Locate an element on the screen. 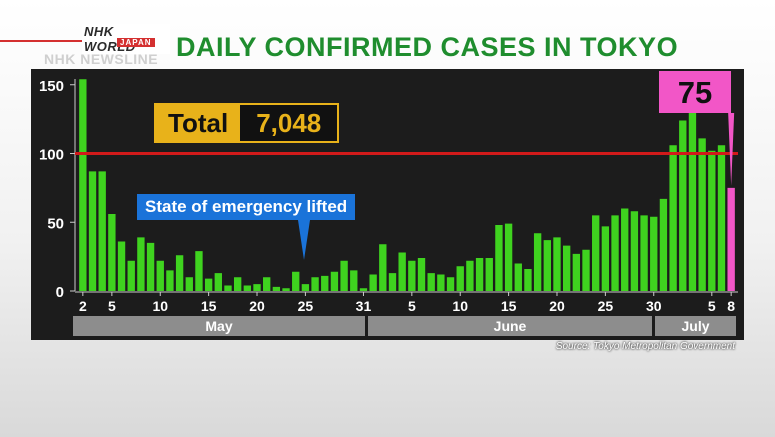  nhk-world-logo: NHK WORLD JAPAN is located at coordinates (85, 43).